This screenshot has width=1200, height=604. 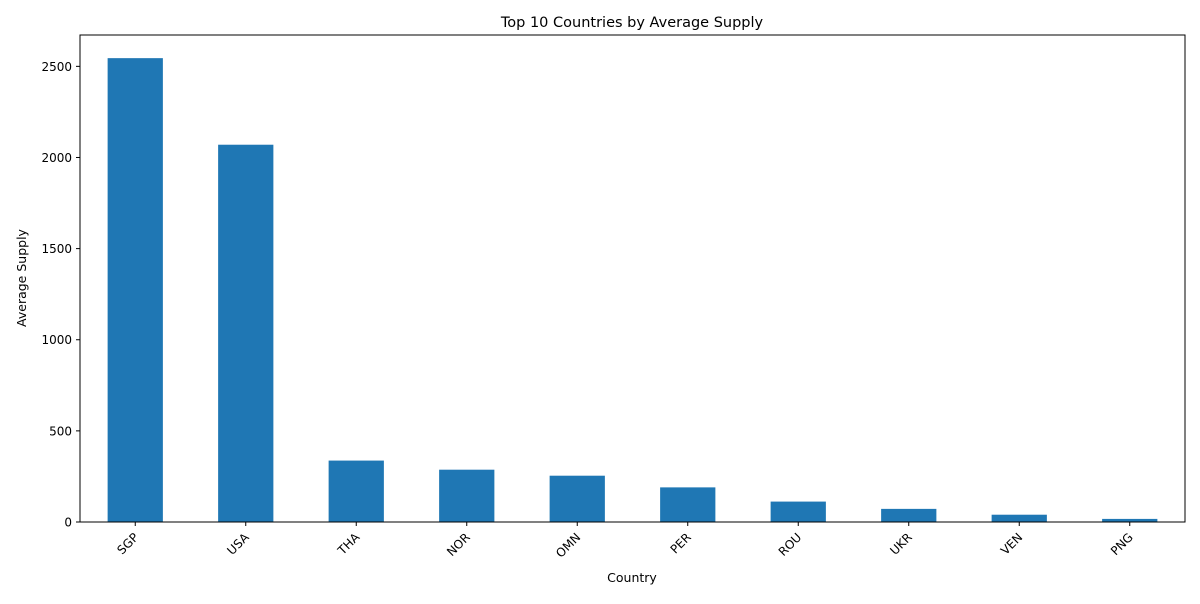 I want to click on bar-per, so click(x=688, y=504).